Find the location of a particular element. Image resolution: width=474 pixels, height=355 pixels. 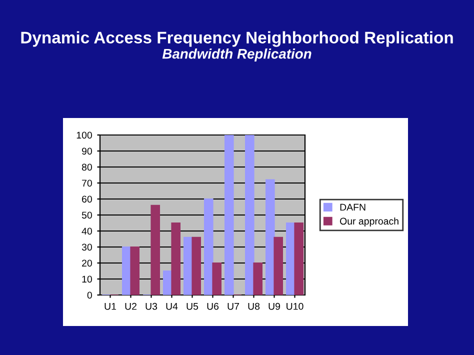

x-tick-label: U1 is located at coordinates (110, 306).